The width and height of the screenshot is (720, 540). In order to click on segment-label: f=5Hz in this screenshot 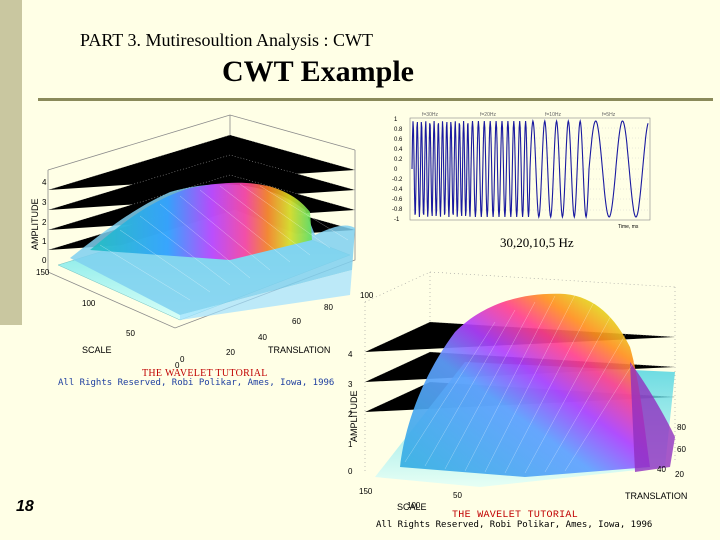, I will do `click(609, 115)`.